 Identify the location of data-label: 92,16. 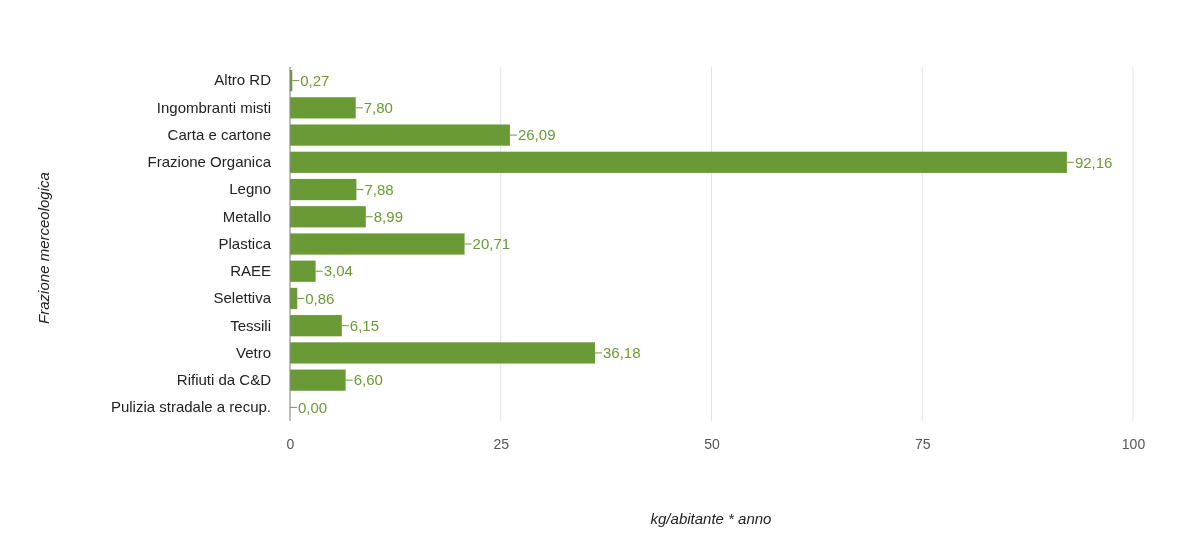
(1093, 162).